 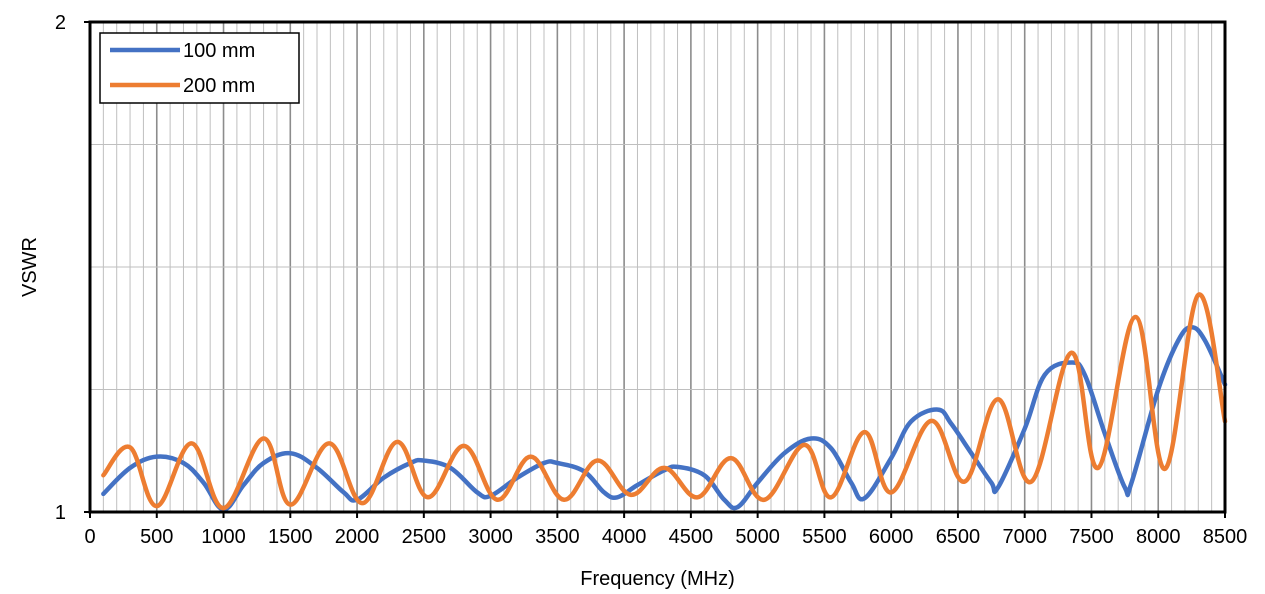 I want to click on legend-box, so click(x=199, y=68).